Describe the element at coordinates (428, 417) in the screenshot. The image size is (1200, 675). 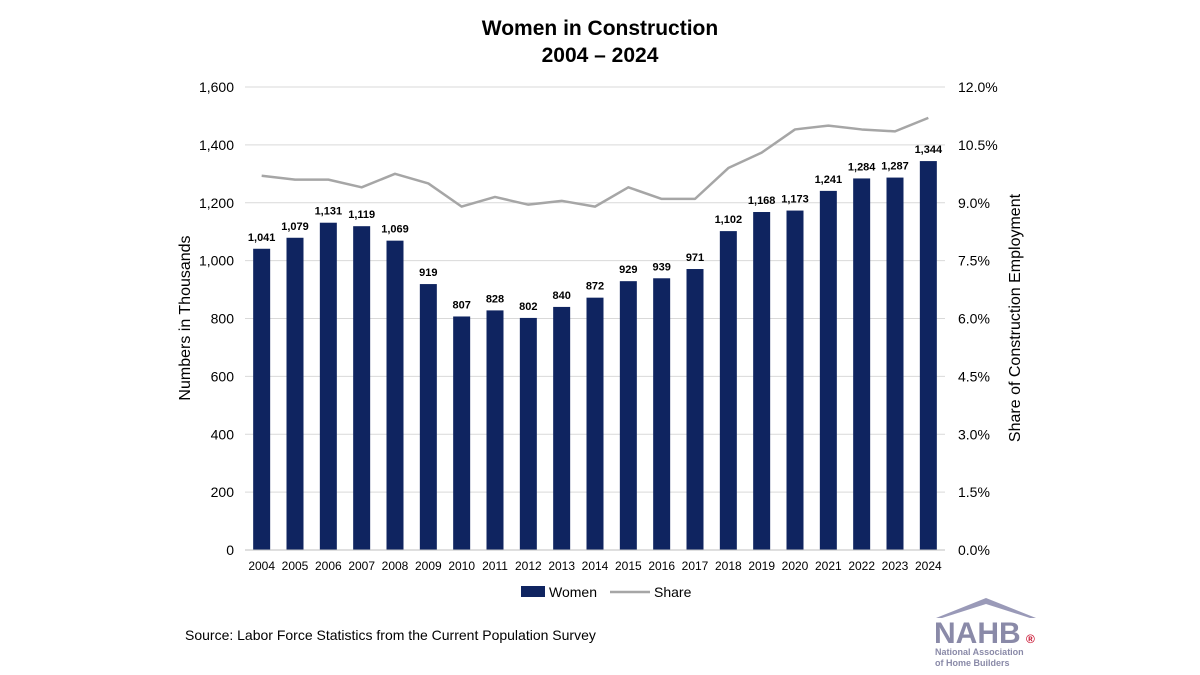
I see `bar-2009` at that location.